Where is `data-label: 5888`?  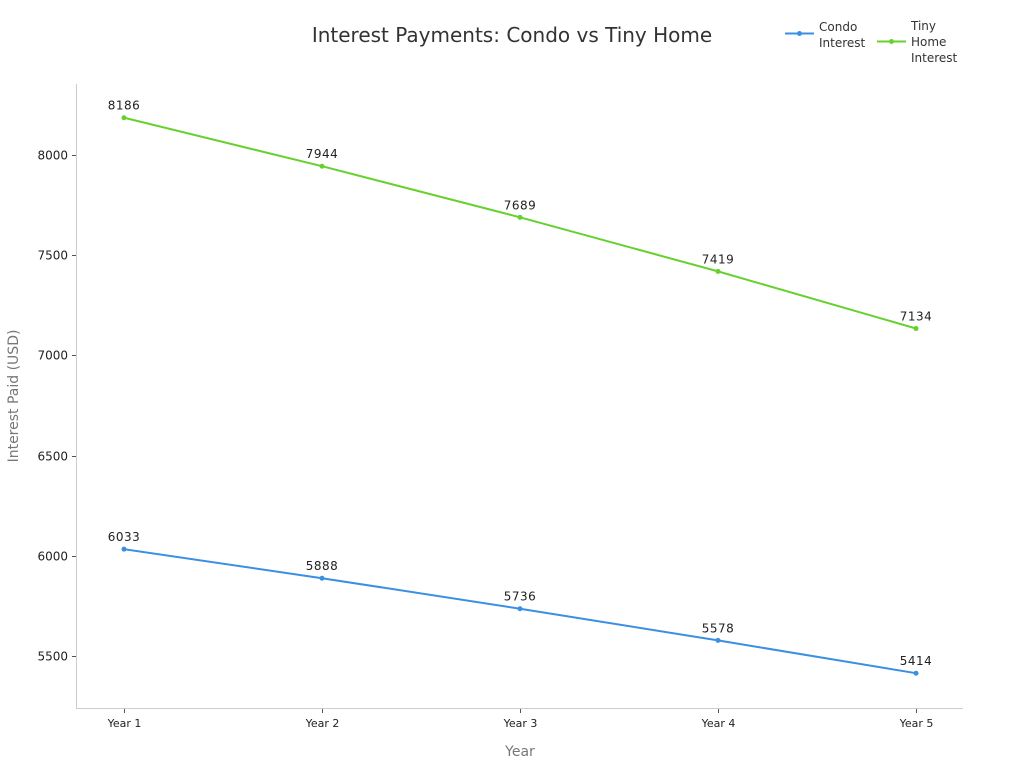 data-label: 5888 is located at coordinates (322, 566).